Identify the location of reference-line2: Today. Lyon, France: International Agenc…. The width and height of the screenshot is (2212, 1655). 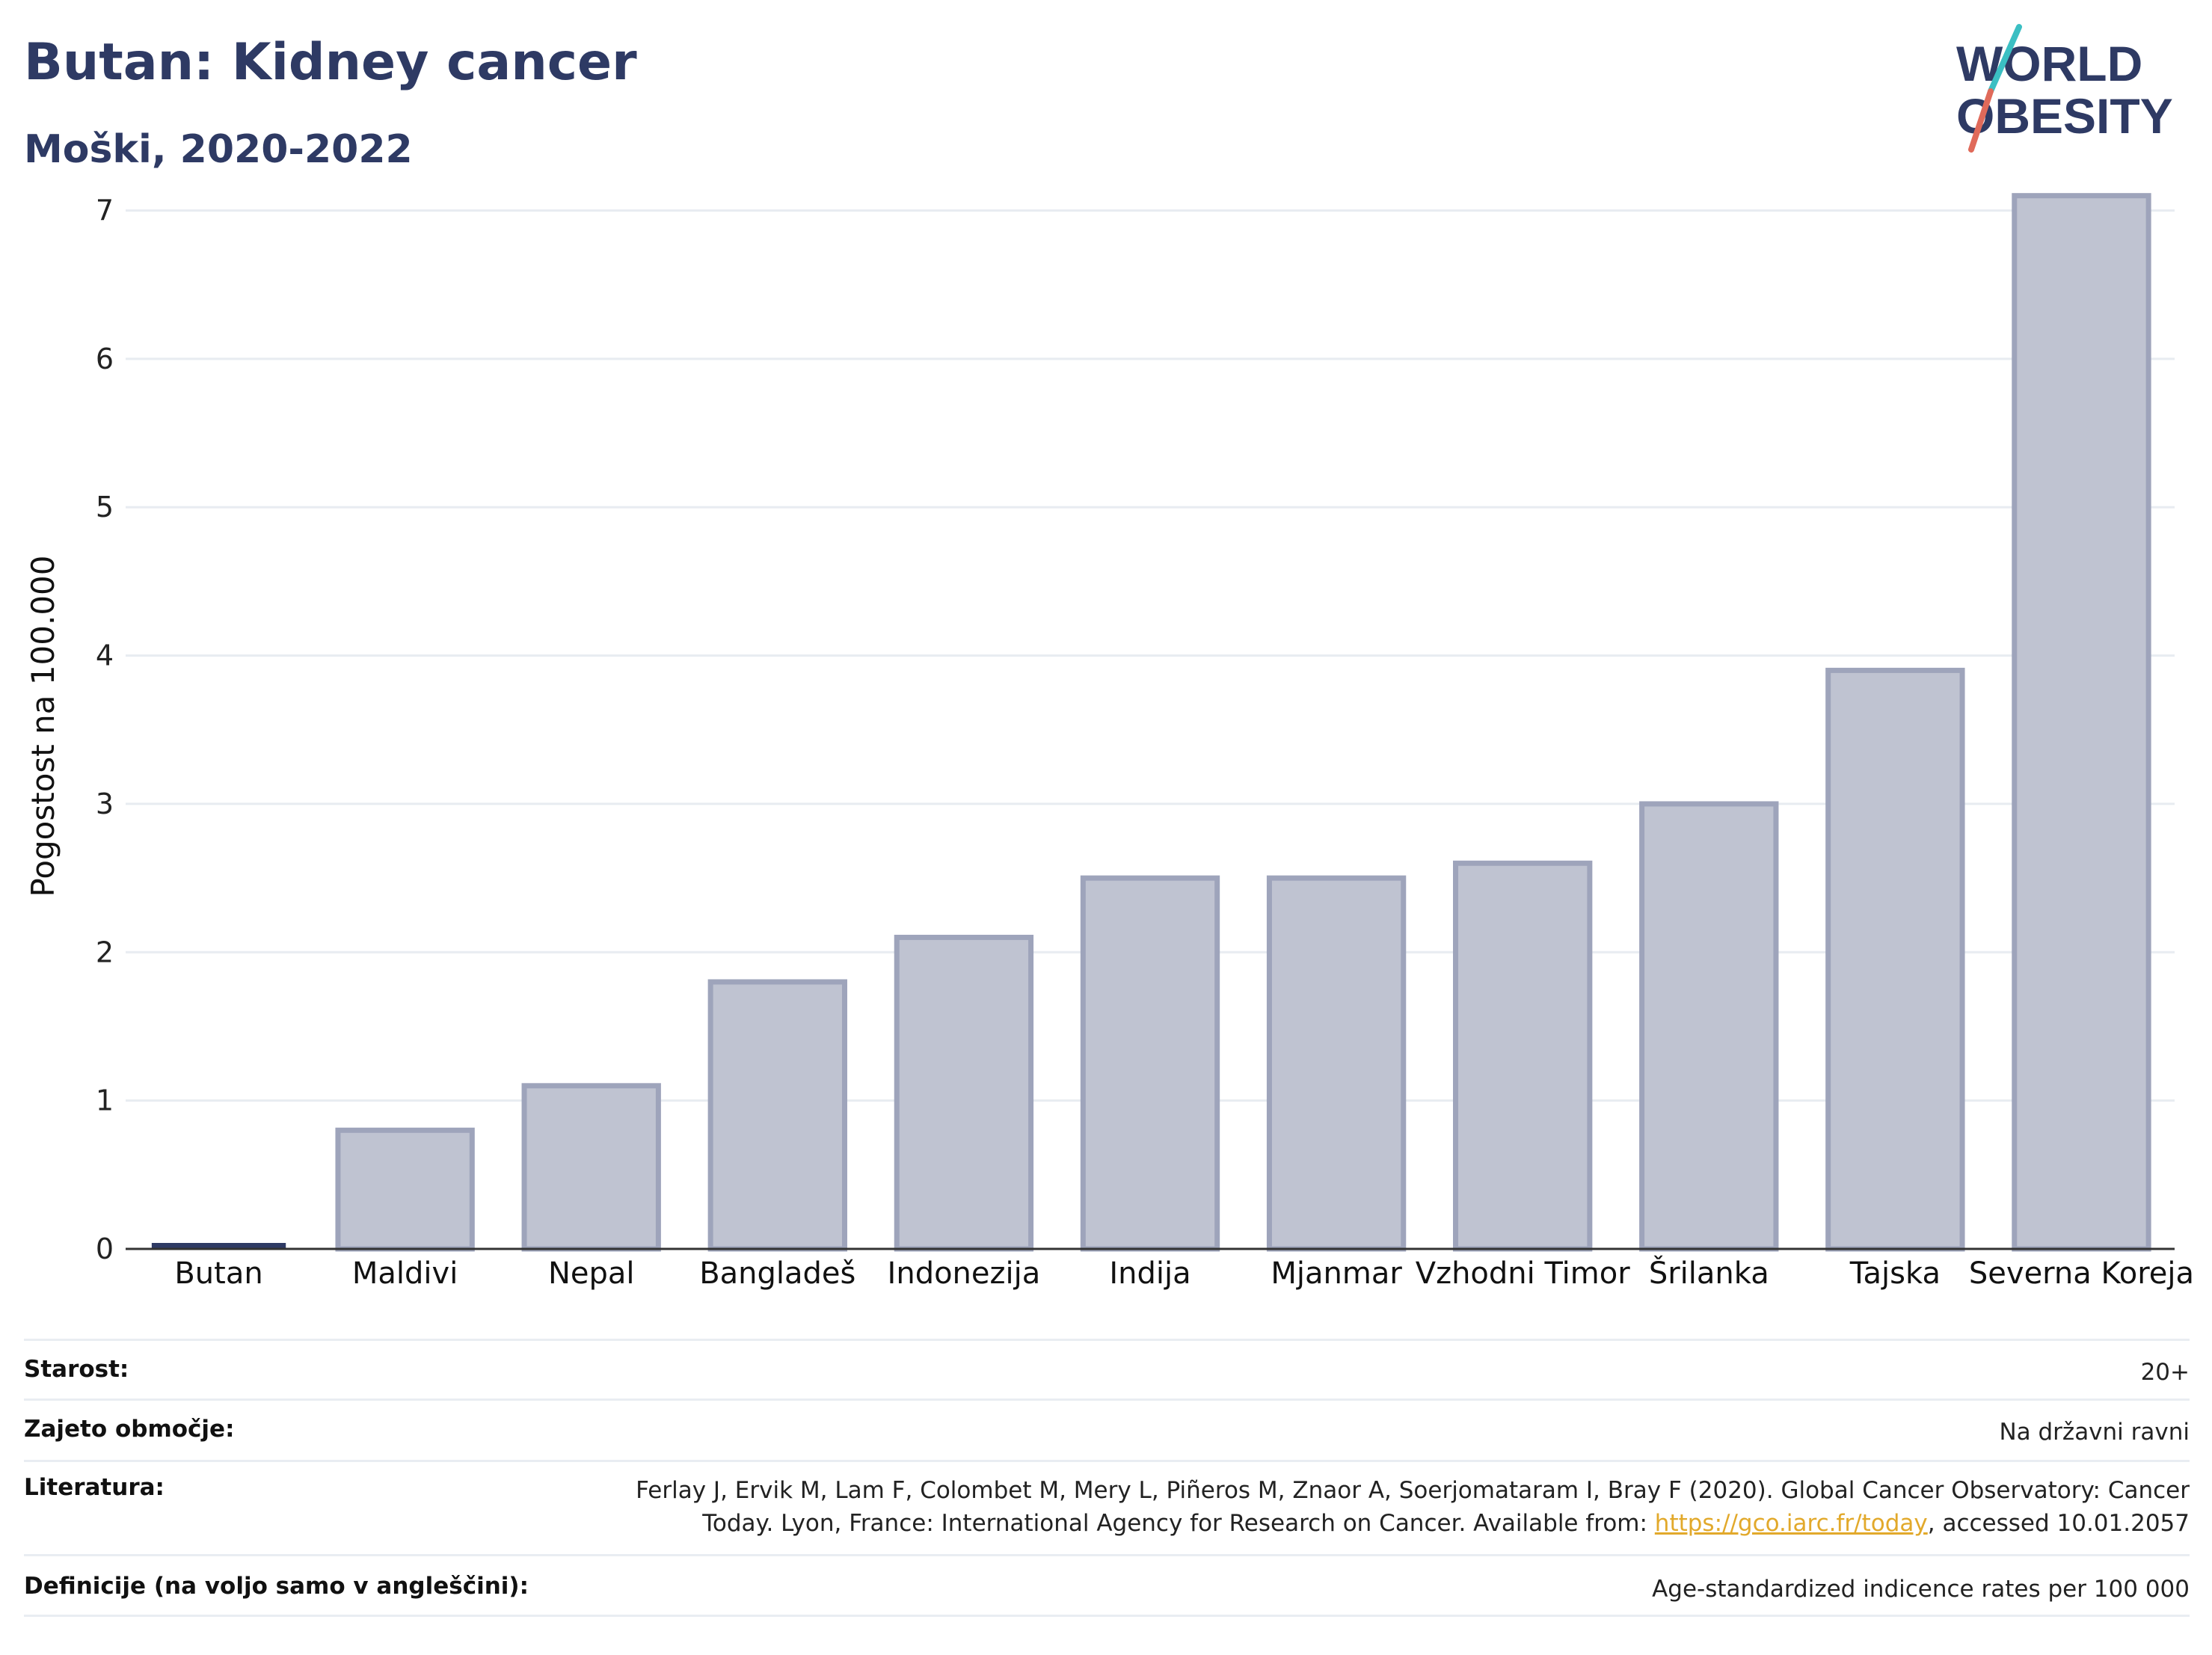
(1413, 1523).